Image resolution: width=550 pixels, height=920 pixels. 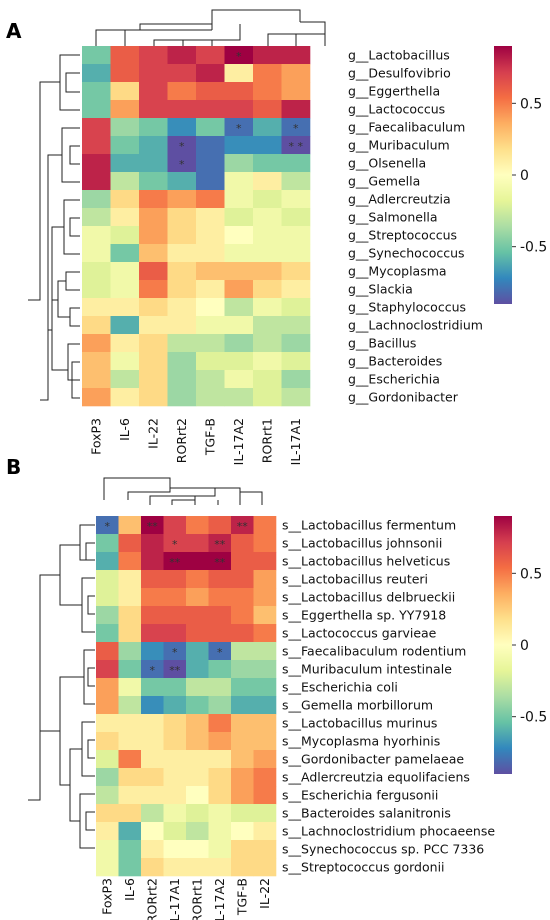 I want to click on row-label: s__Escherichia fergusonii, so click(x=360, y=795).